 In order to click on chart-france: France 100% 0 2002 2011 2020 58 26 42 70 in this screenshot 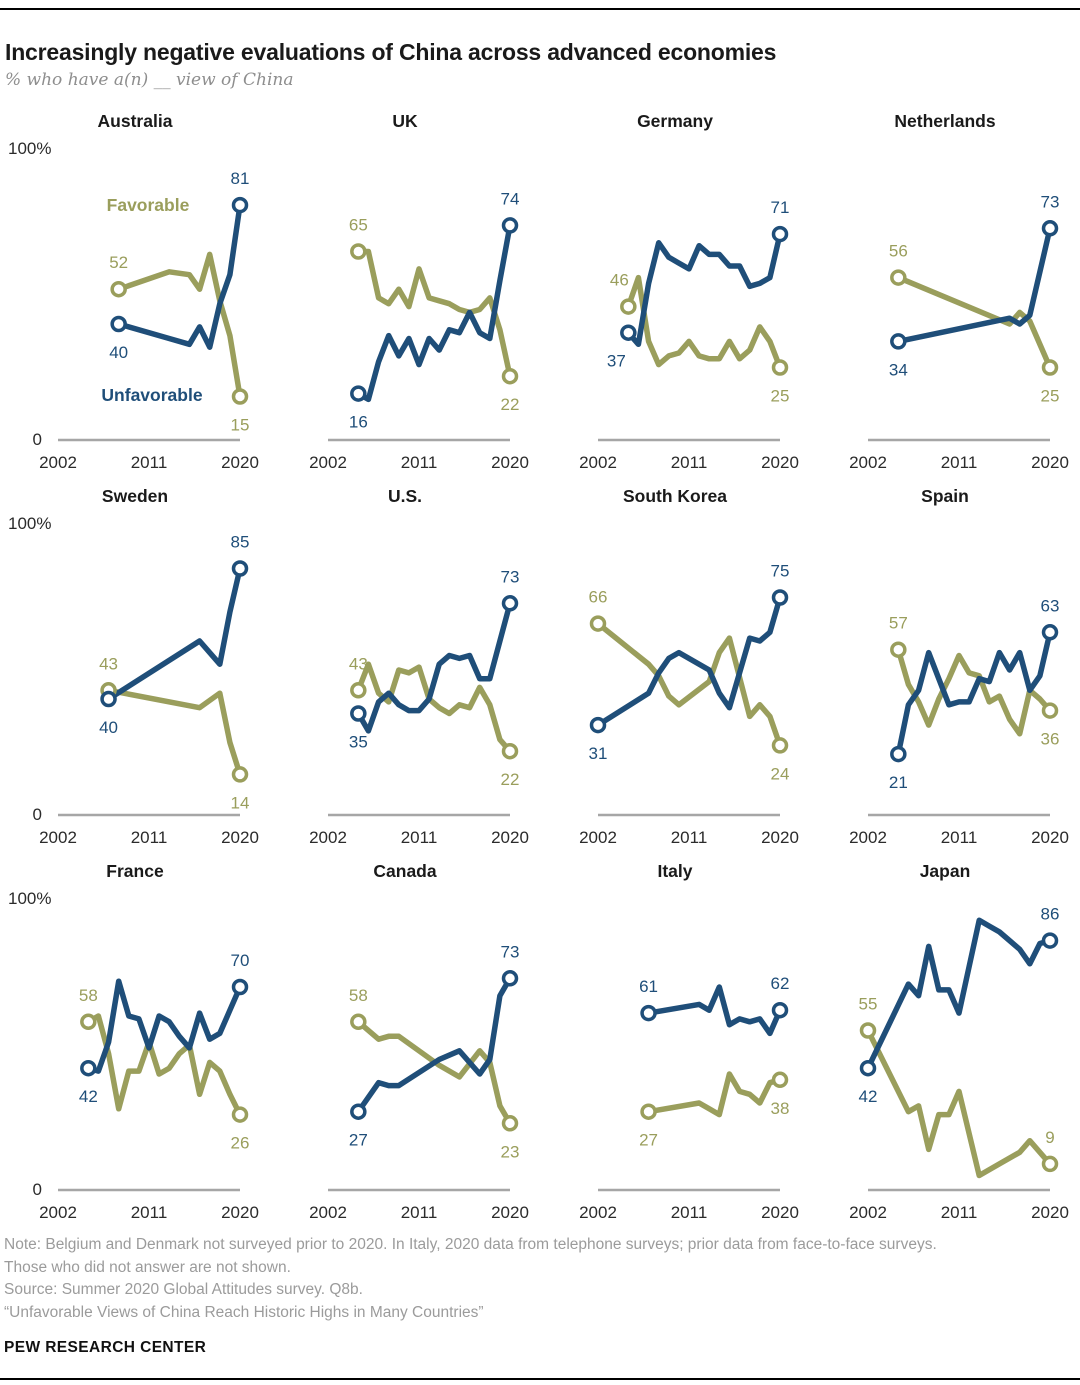, I will do `click(135, 1042)`.